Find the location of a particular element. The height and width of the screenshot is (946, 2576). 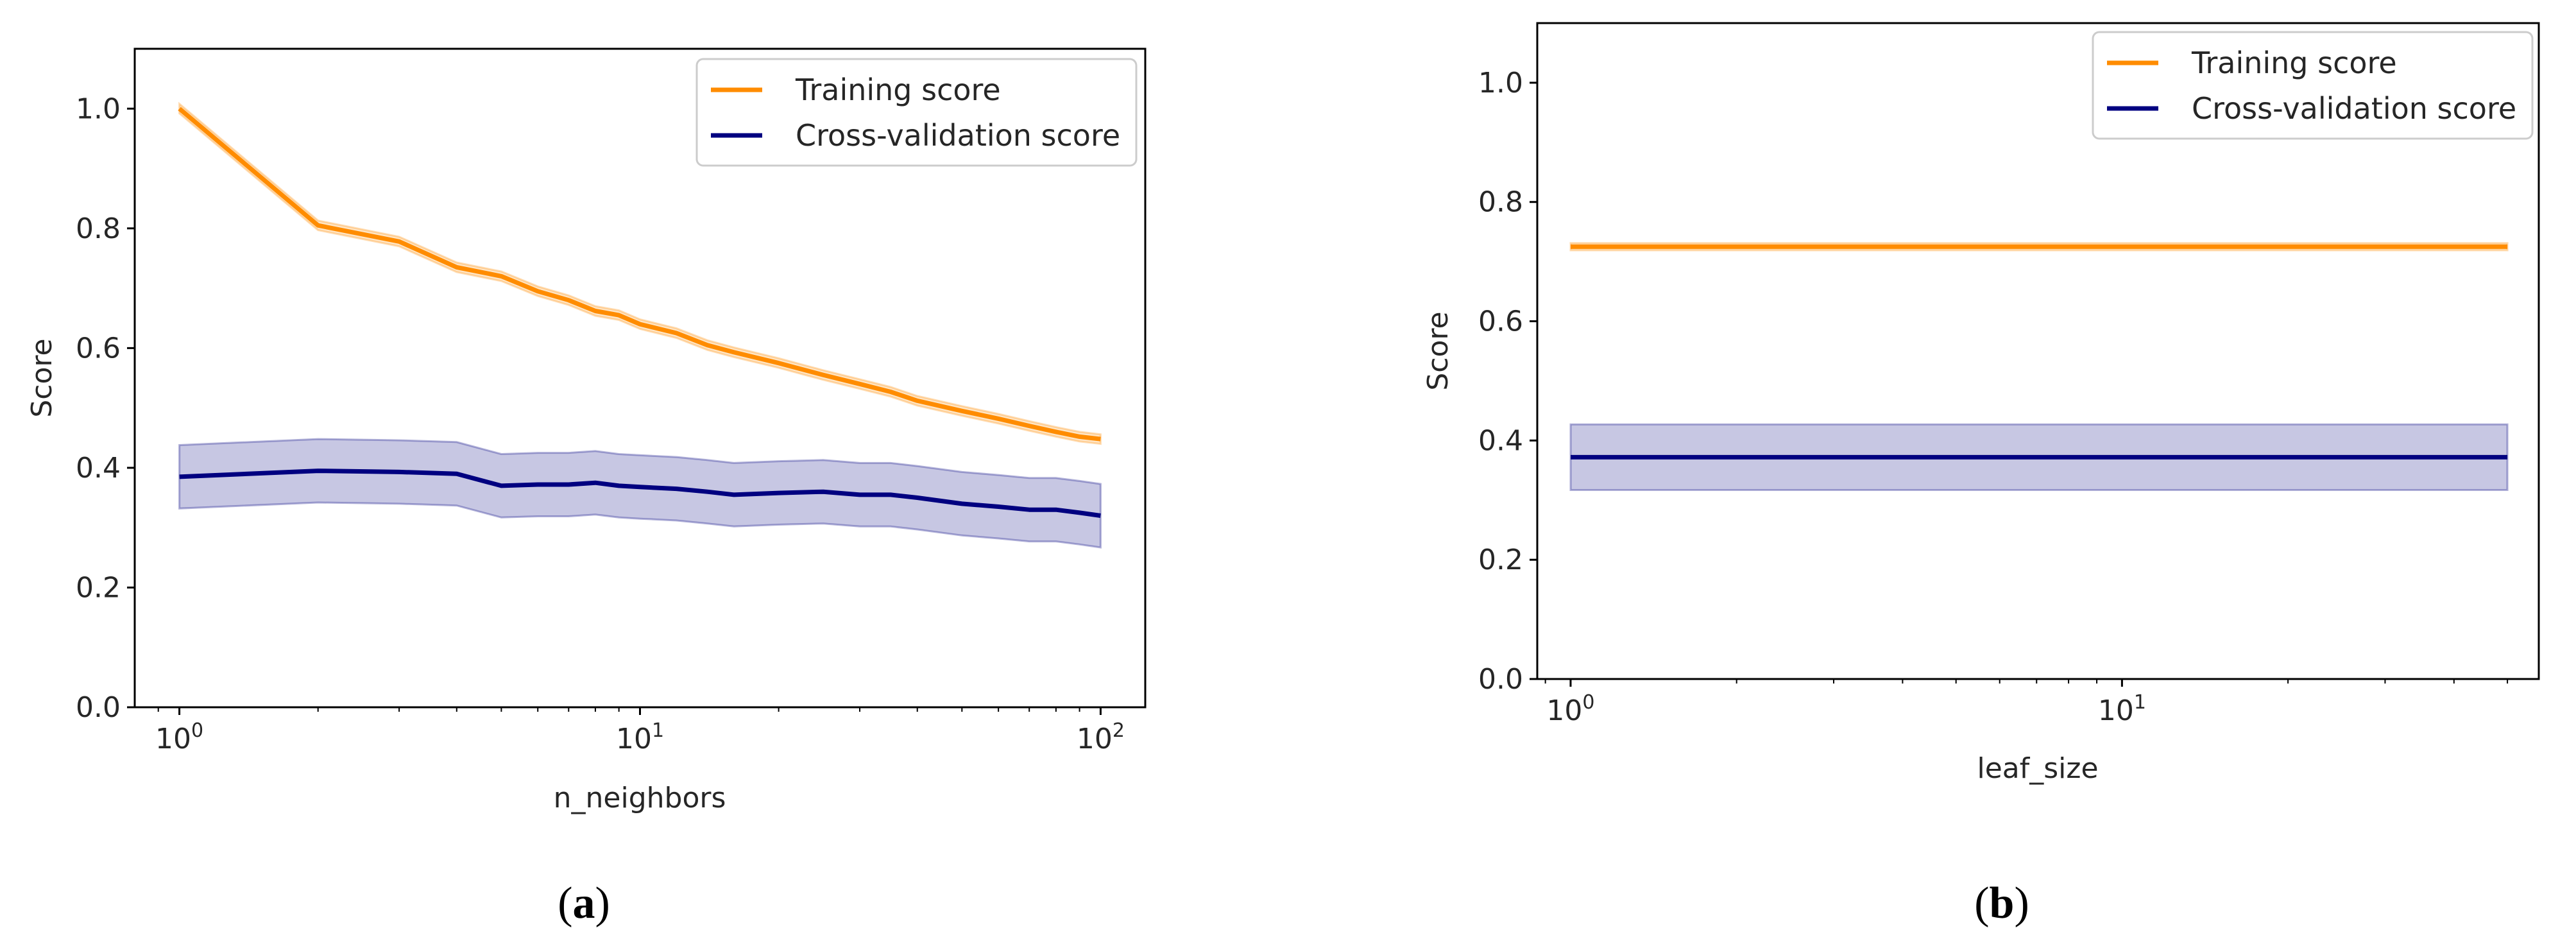

panel-a-cv-band is located at coordinates (640, 493).